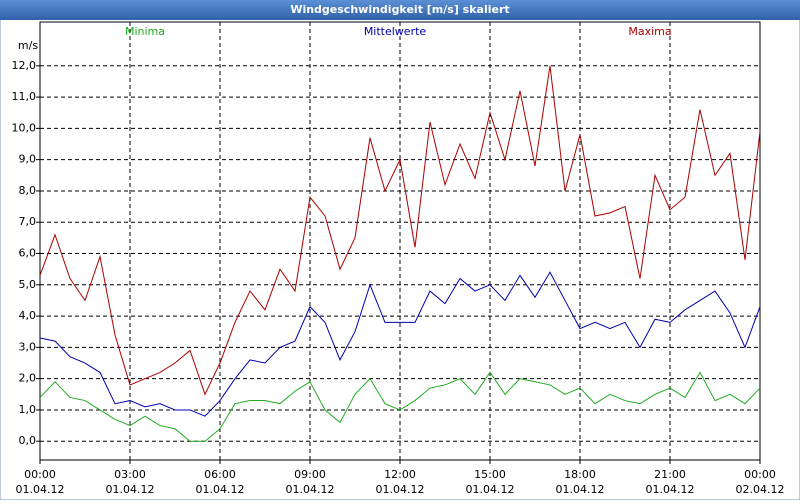  What do you see at coordinates (28, 45) in the screenshot?
I see `y-axis-label: m/s` at bounding box center [28, 45].